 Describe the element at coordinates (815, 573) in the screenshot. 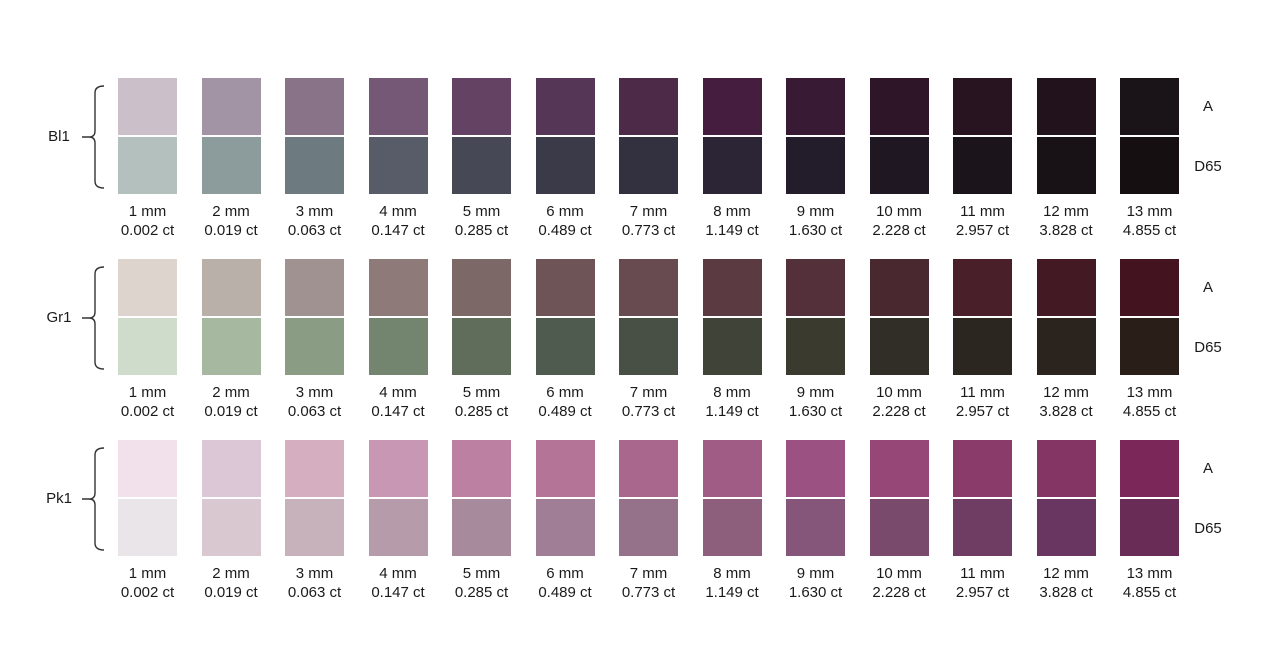

I see `size-mm-label: 9 mm` at that location.